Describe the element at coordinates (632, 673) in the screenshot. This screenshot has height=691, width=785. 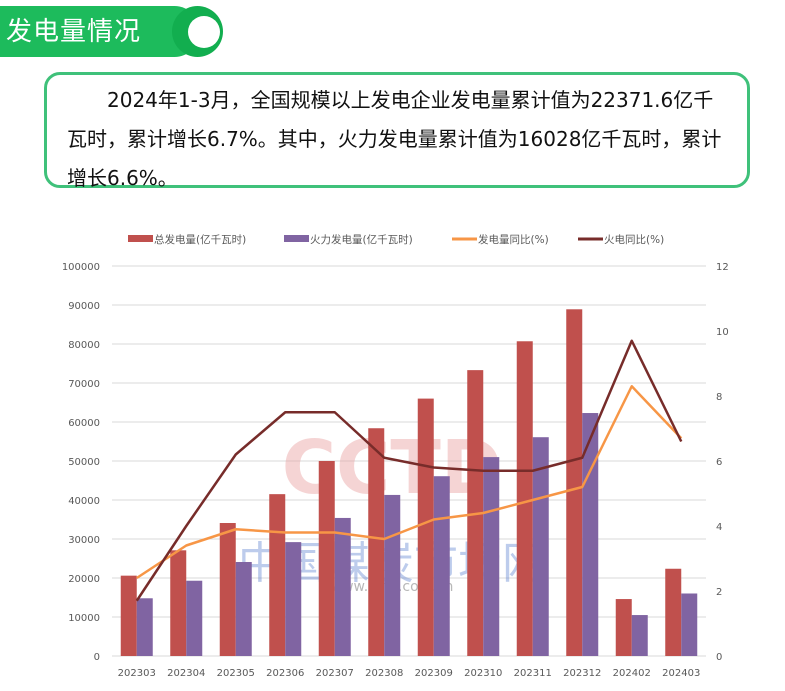
I see `x-tick-label: 202402` at that location.